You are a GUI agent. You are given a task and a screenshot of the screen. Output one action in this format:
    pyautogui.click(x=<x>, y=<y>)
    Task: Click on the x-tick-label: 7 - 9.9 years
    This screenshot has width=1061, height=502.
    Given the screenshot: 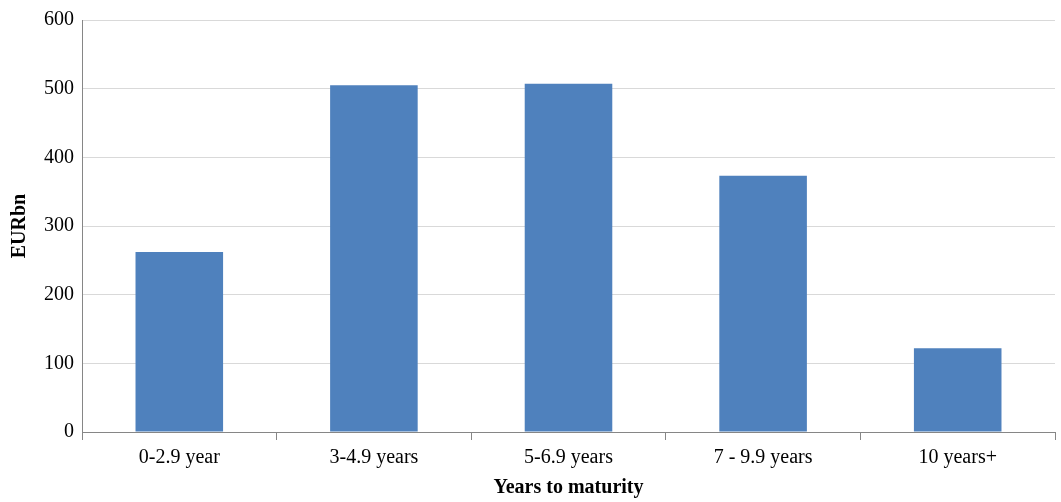 What is the action you would take?
    pyautogui.click(x=763, y=457)
    